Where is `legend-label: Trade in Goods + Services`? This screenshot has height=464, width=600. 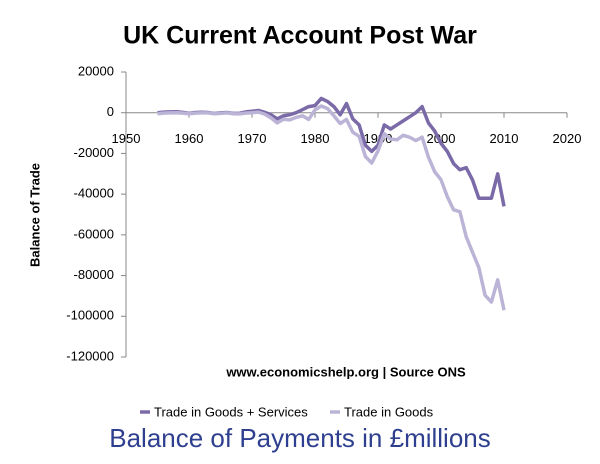 legend-label: Trade in Goods + Services is located at coordinates (231, 411).